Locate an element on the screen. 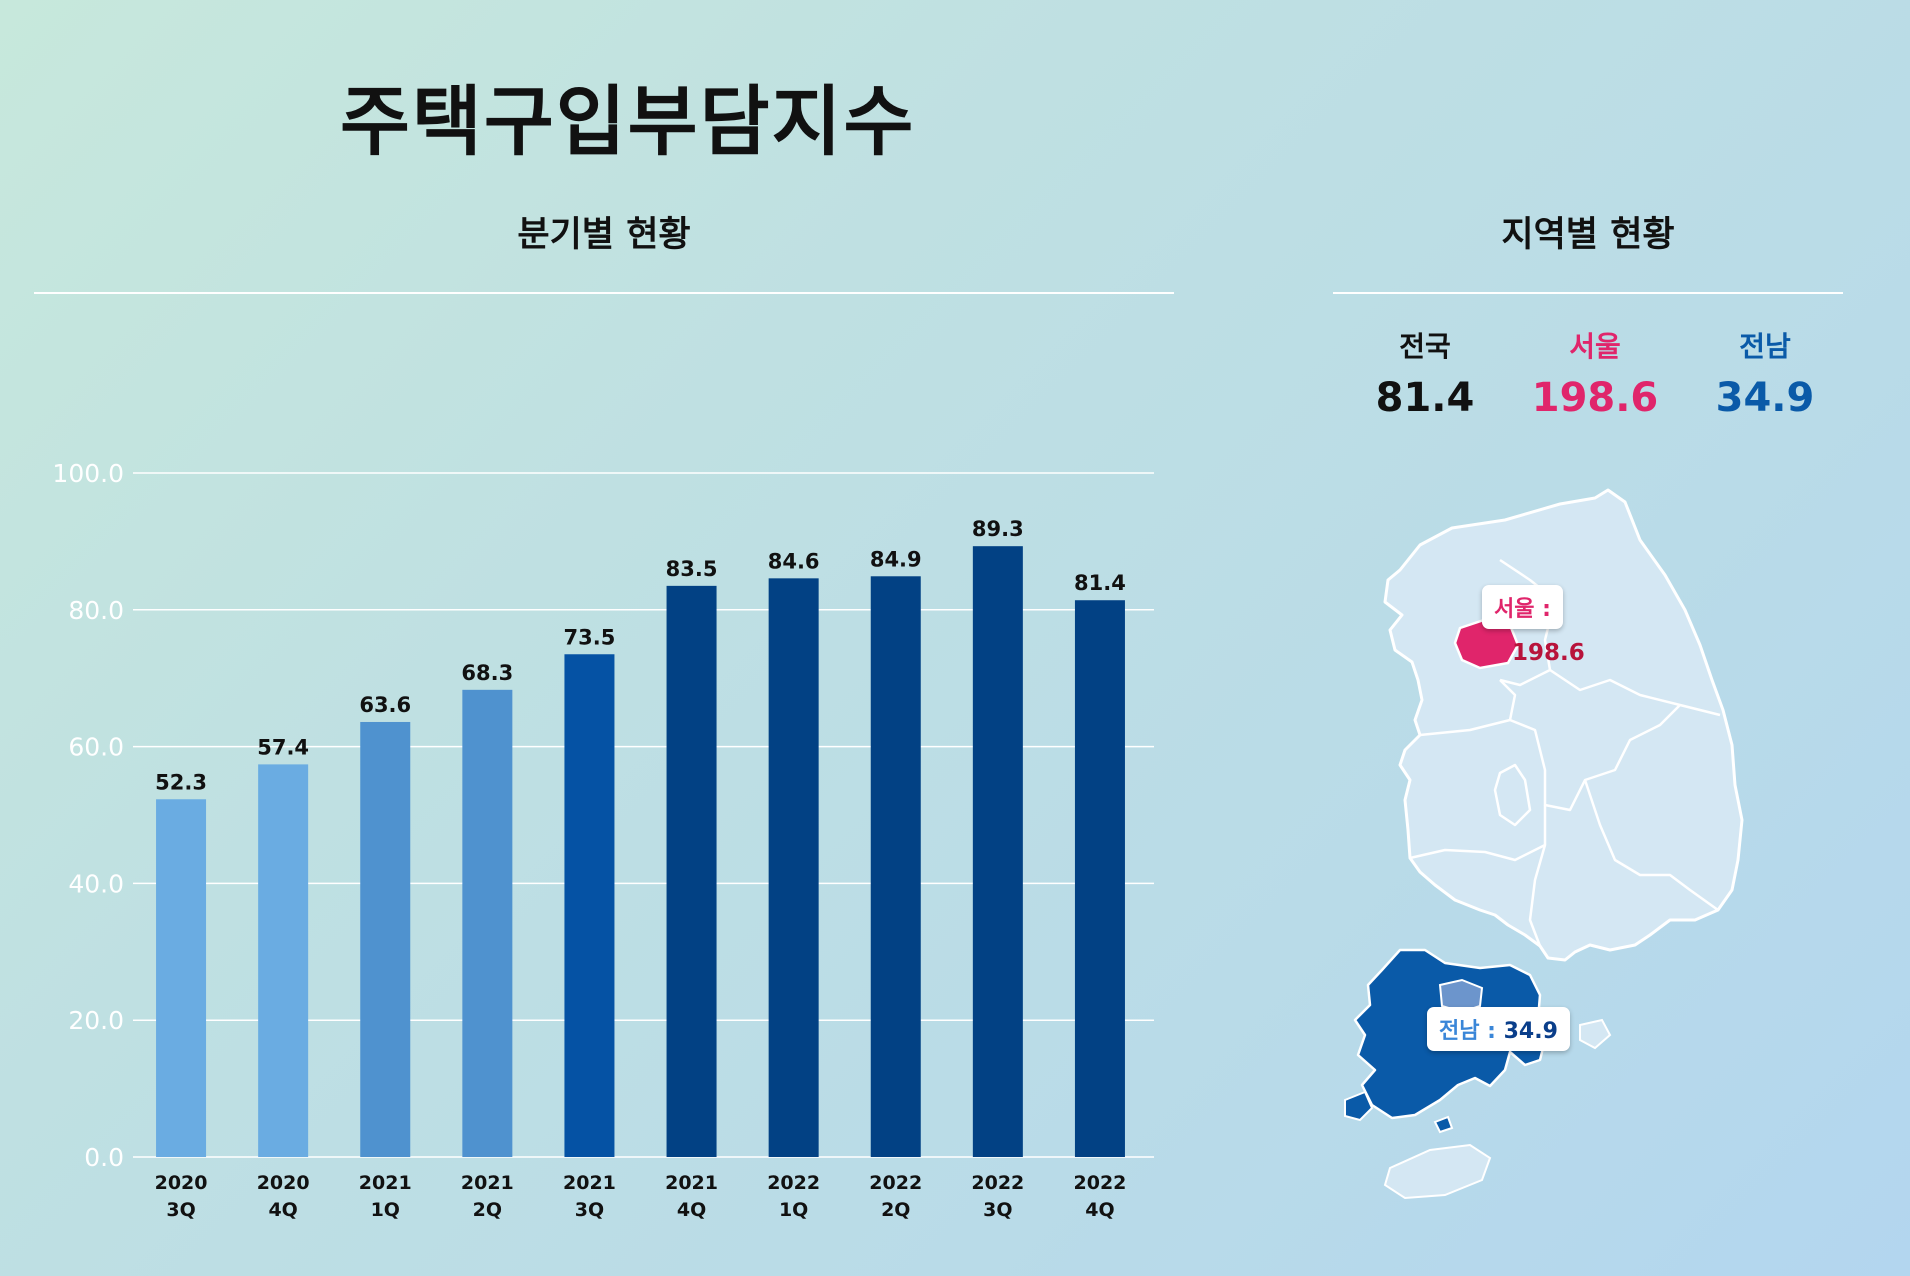  korea-map is located at coordinates (1544, 844).